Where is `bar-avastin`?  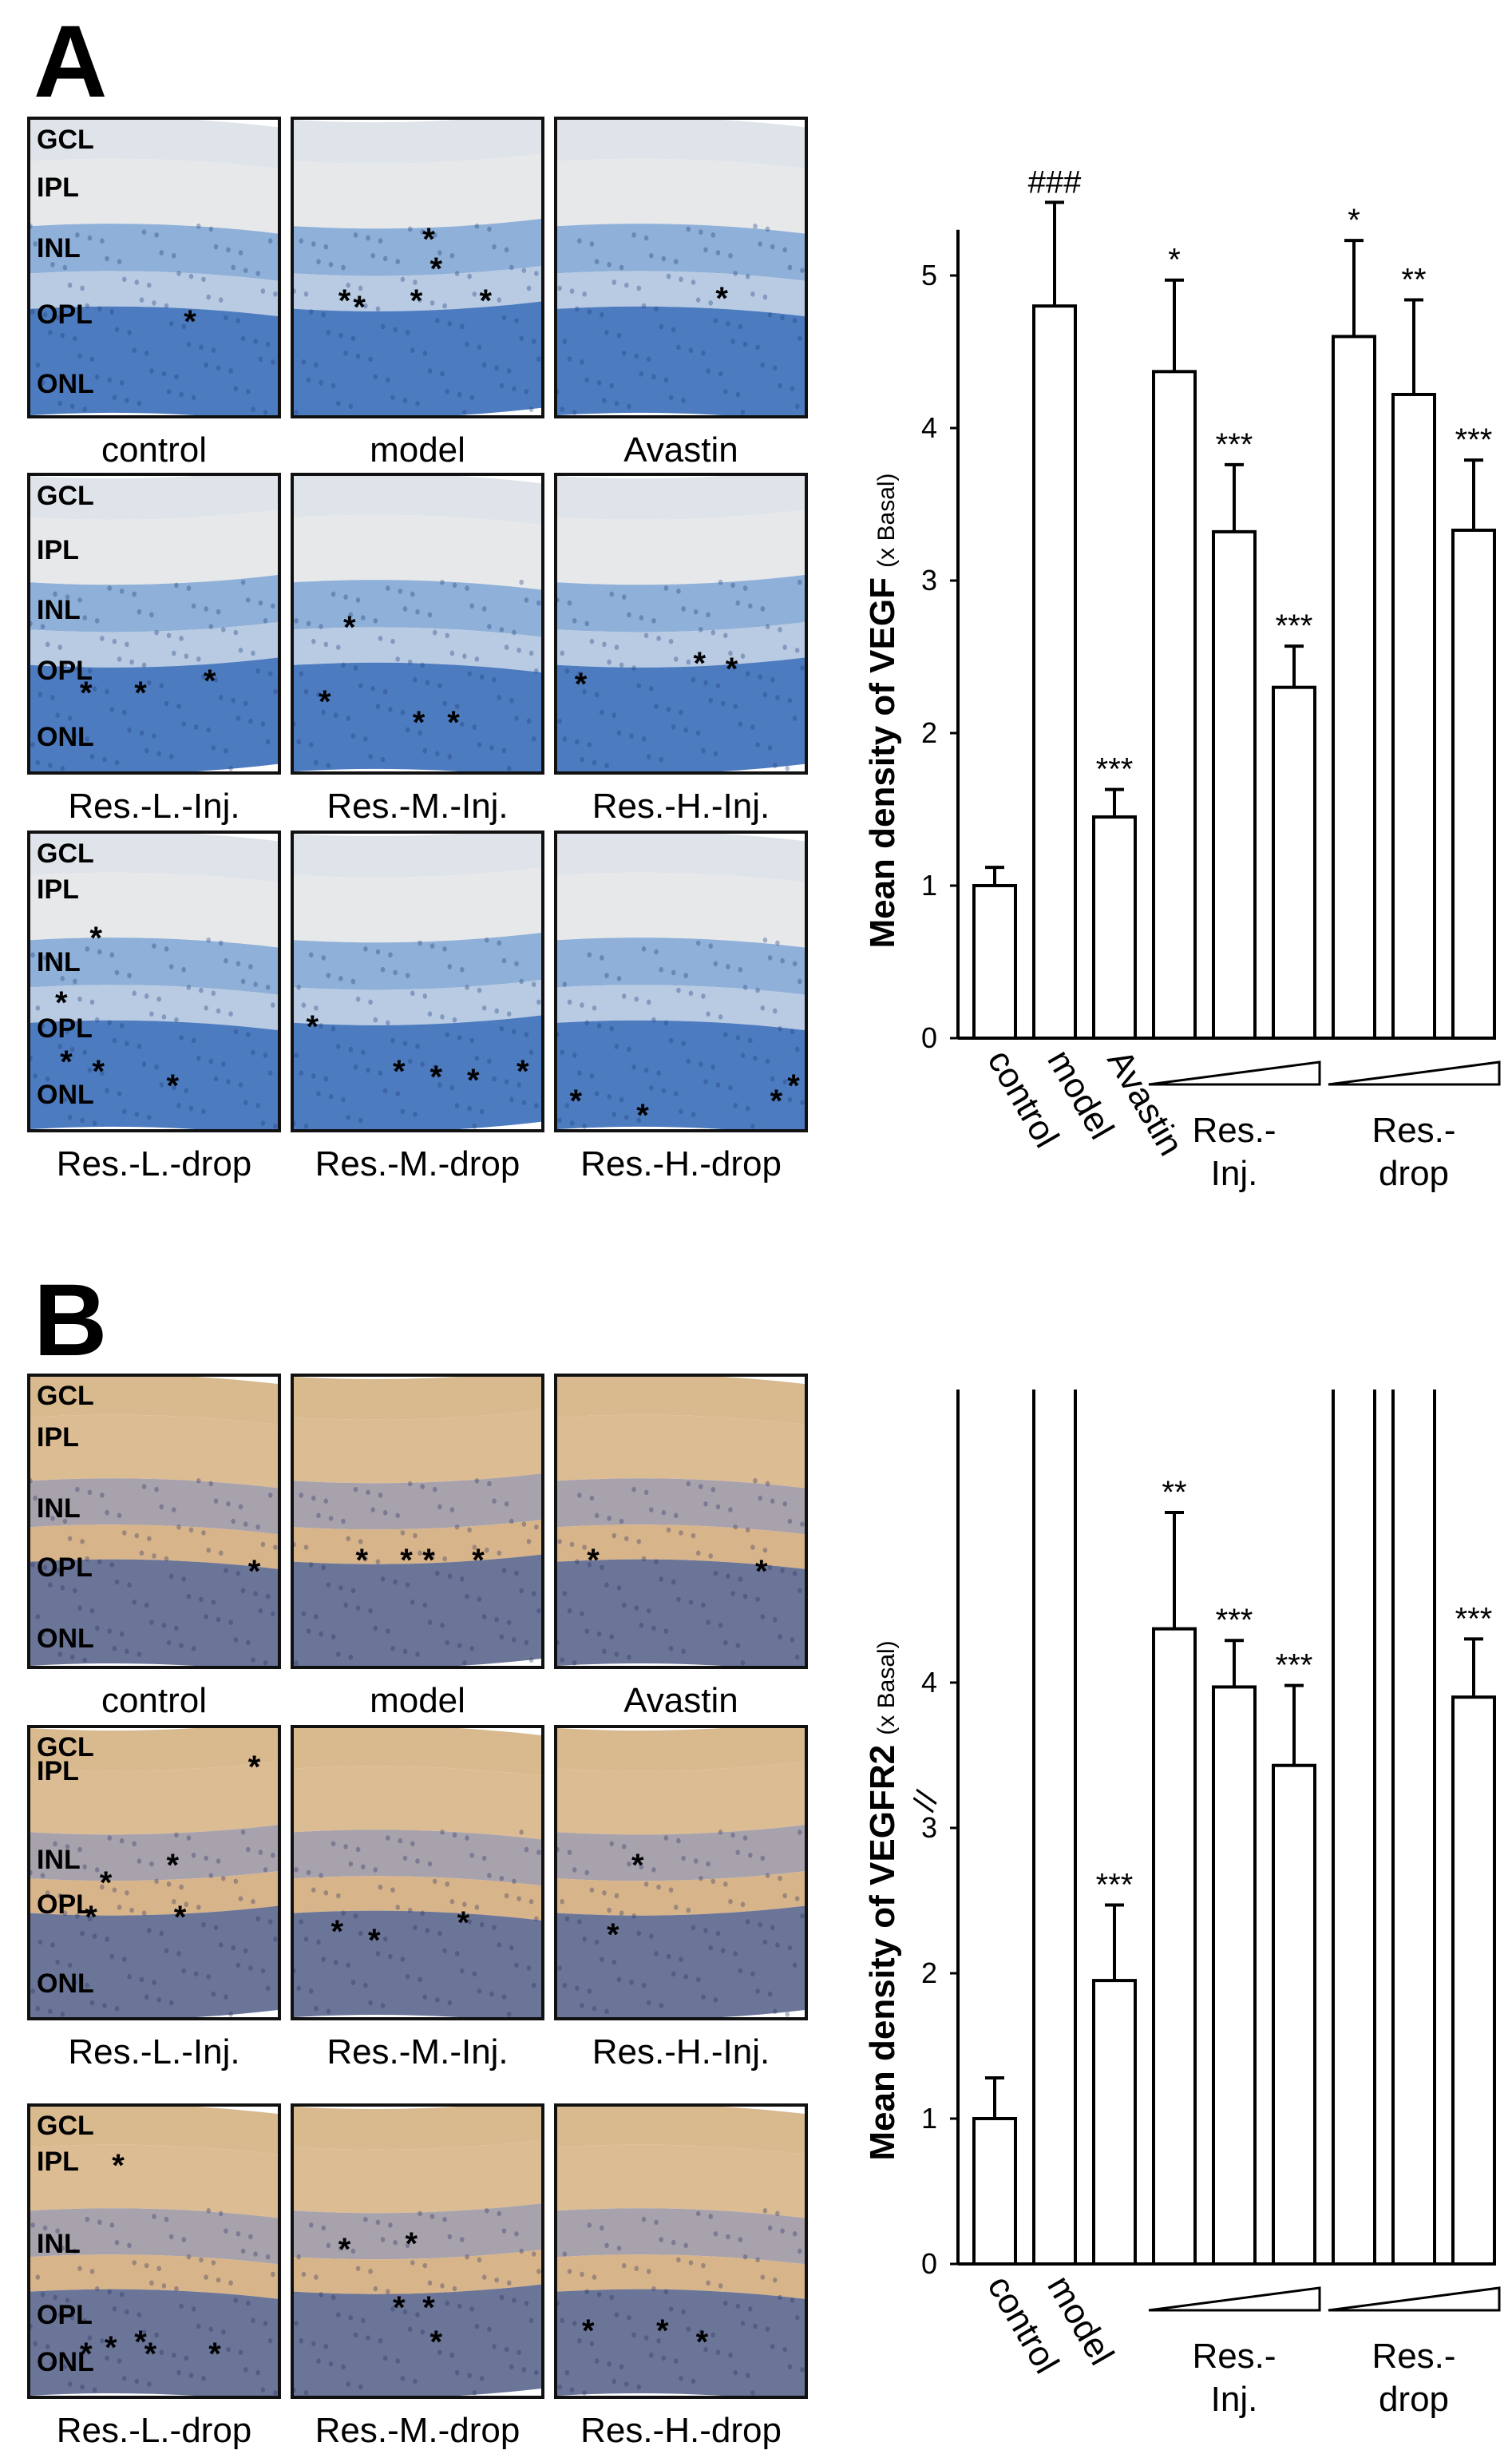
bar-avastin is located at coordinates (1114, 2122).